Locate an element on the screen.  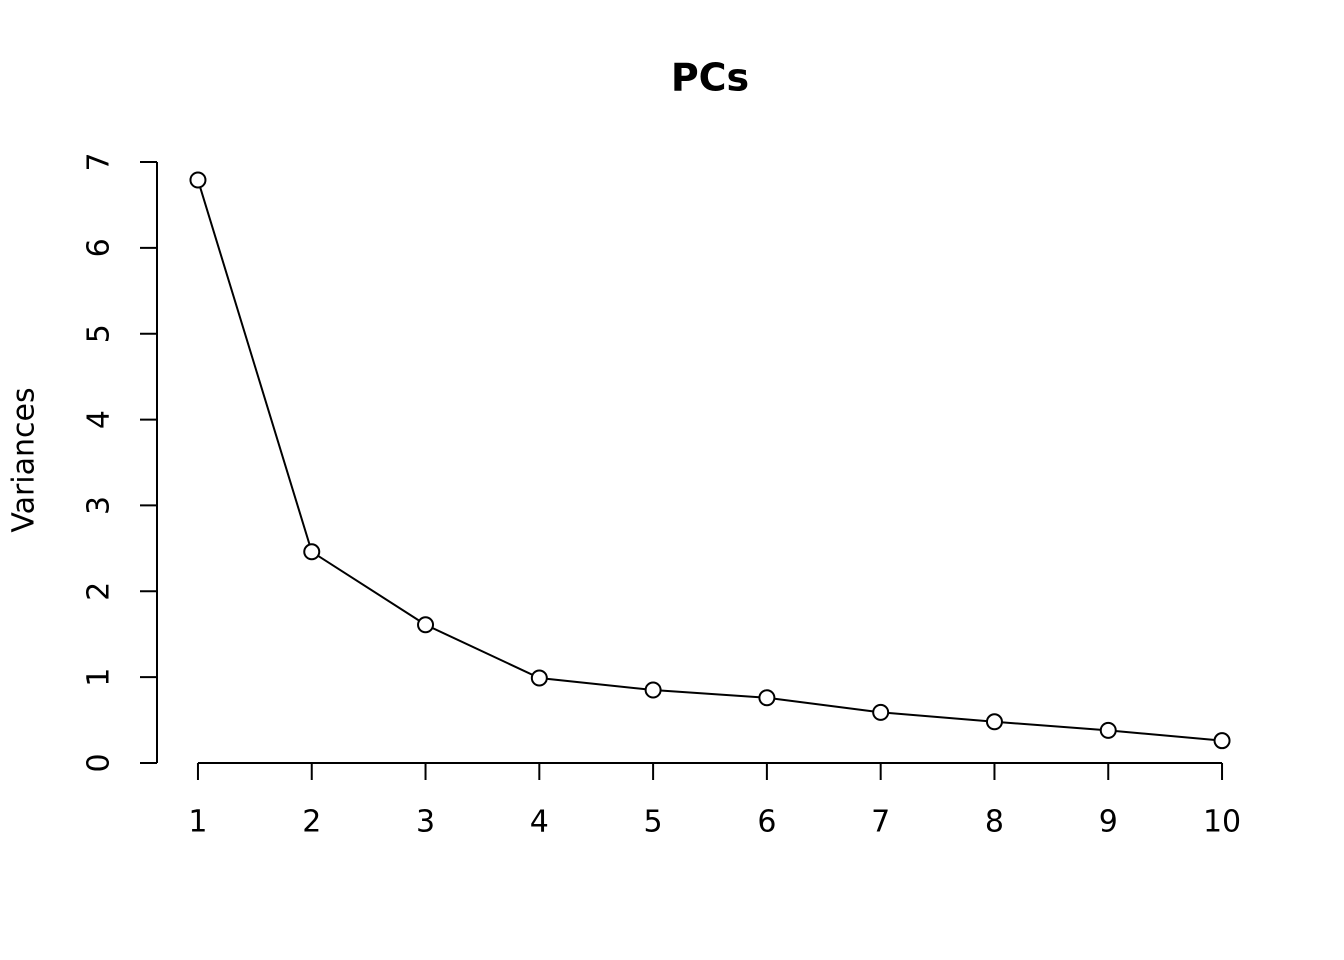
x-tick-label: 3 is located at coordinates (425, 822).